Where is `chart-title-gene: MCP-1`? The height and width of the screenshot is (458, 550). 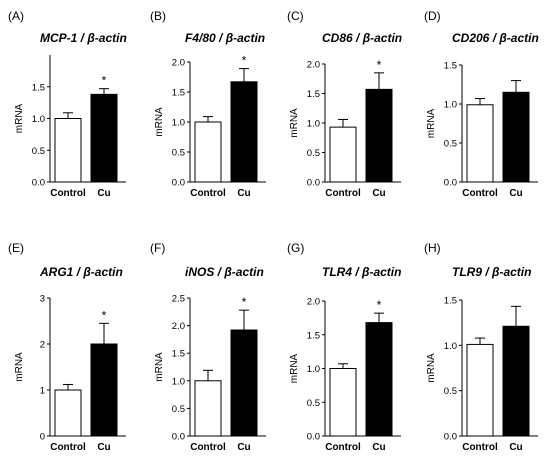
chart-title-gene: MCP-1 is located at coordinates (59, 38).